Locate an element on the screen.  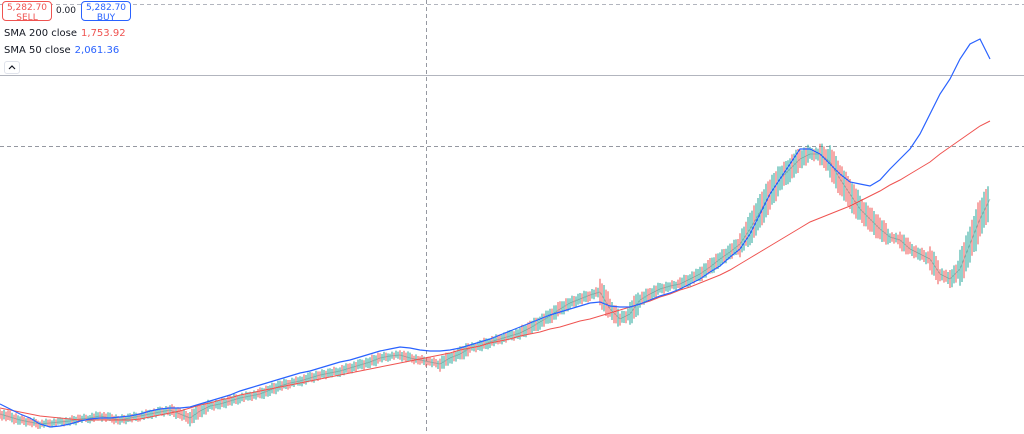
collapse-legend-button is located at coordinates (12, 67).